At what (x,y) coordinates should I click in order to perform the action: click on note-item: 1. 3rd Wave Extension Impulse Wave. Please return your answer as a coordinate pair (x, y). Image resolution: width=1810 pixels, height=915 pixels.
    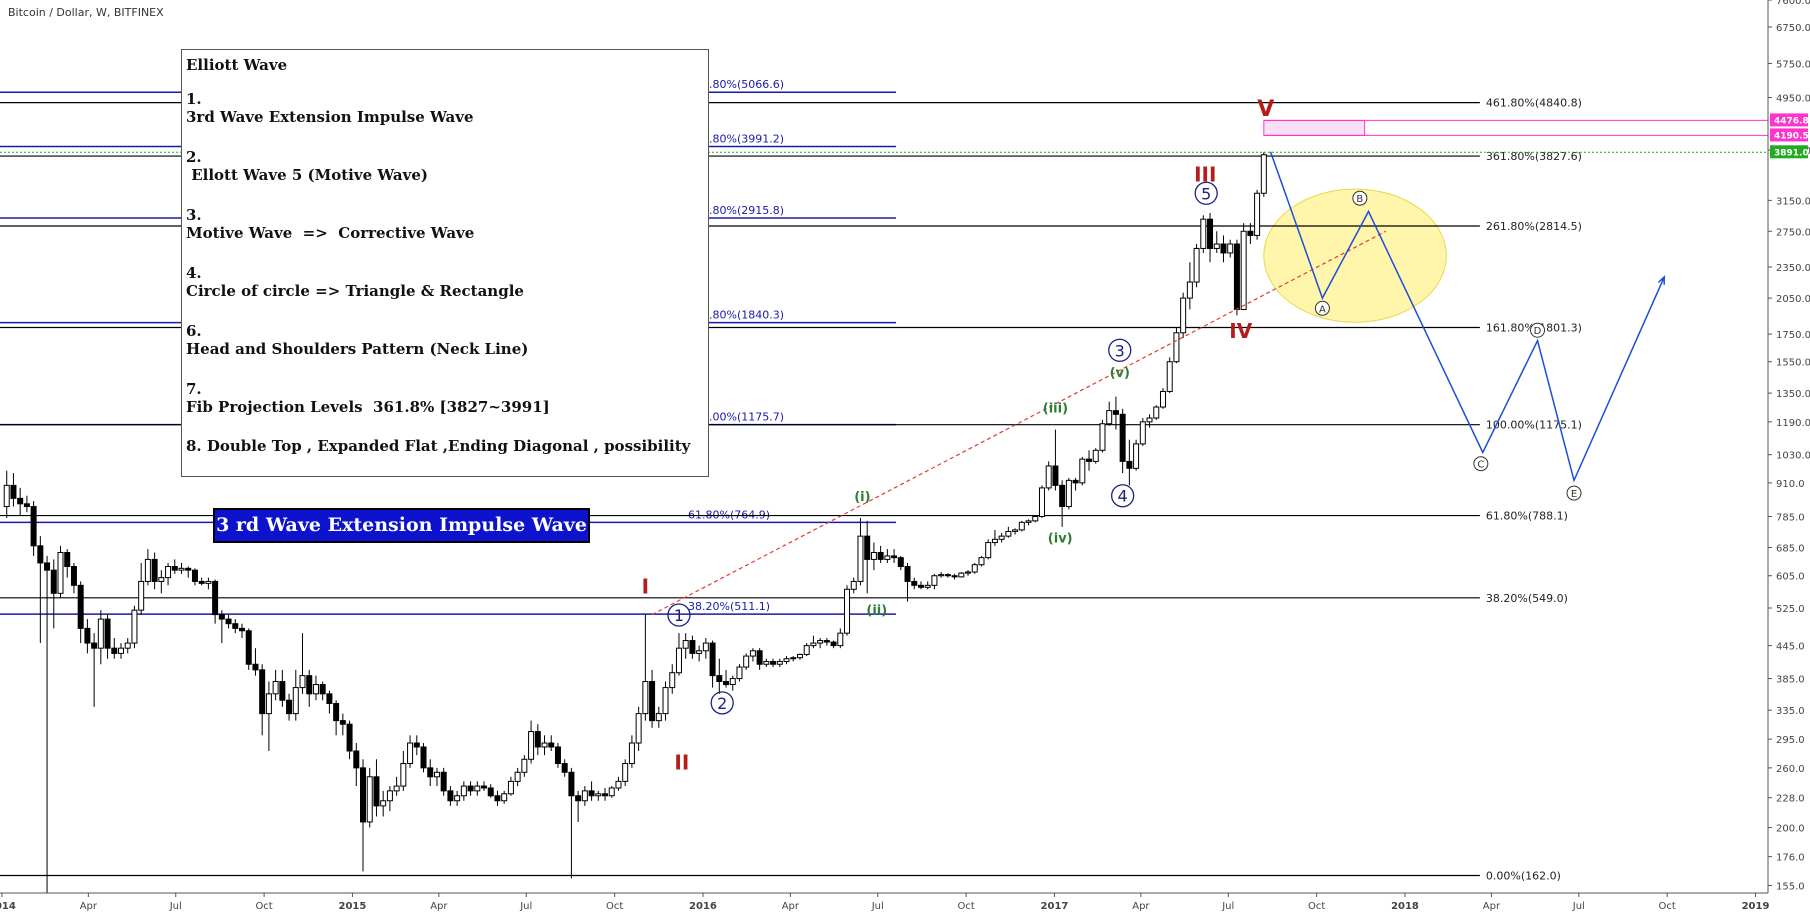
    Looking at the image, I should click on (445, 109).